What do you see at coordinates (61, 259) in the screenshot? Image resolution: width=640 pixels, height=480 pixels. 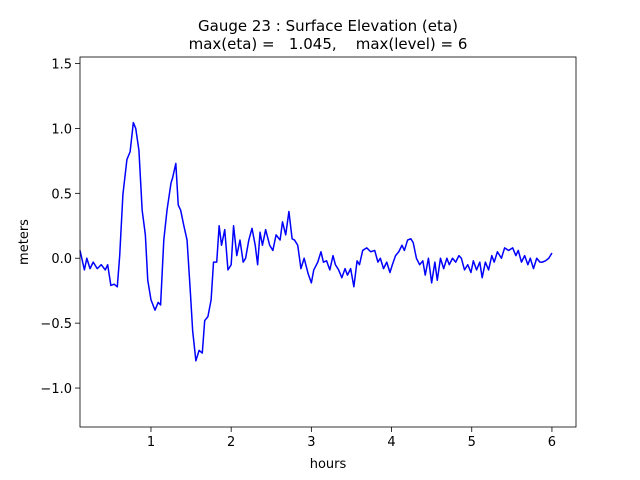 I see `y-tick-label: 0.0` at bounding box center [61, 259].